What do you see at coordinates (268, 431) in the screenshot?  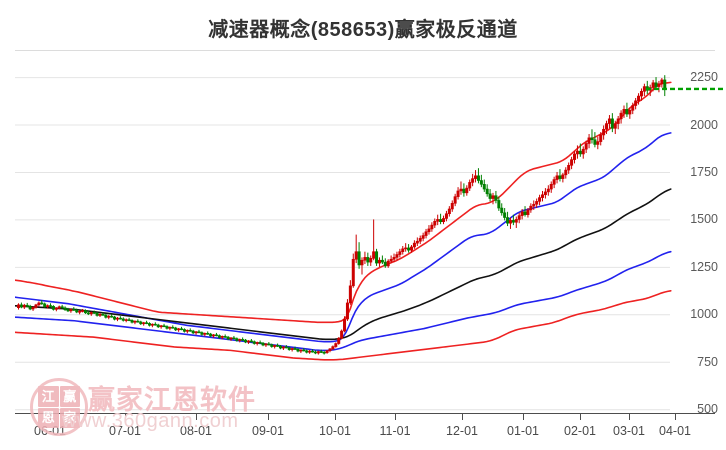 I see `x-tick-label: 09-01` at bounding box center [268, 431].